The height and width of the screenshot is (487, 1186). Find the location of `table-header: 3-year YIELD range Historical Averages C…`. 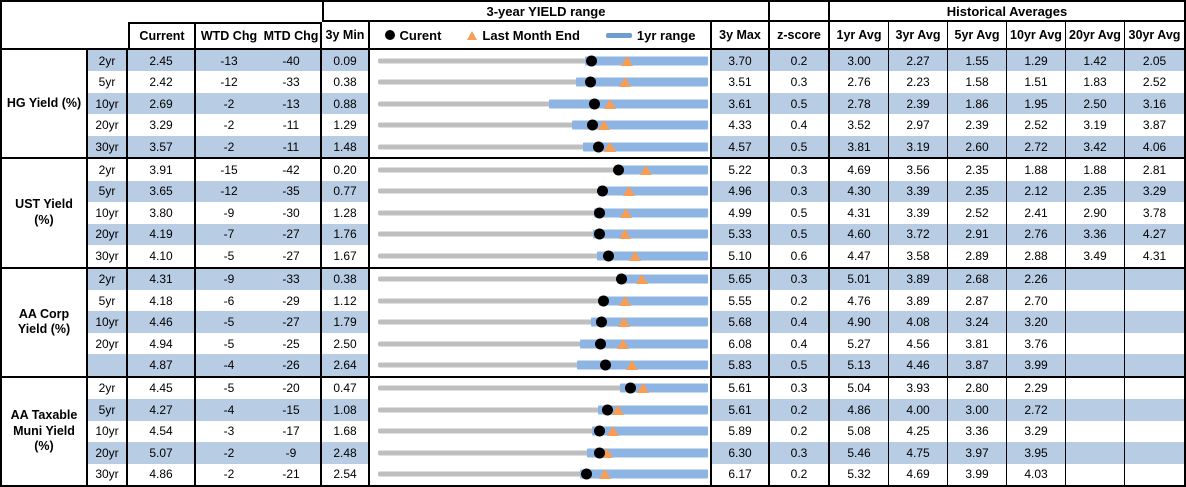

table-header: 3-year YIELD range Historical Averages C… is located at coordinates (593, 26).